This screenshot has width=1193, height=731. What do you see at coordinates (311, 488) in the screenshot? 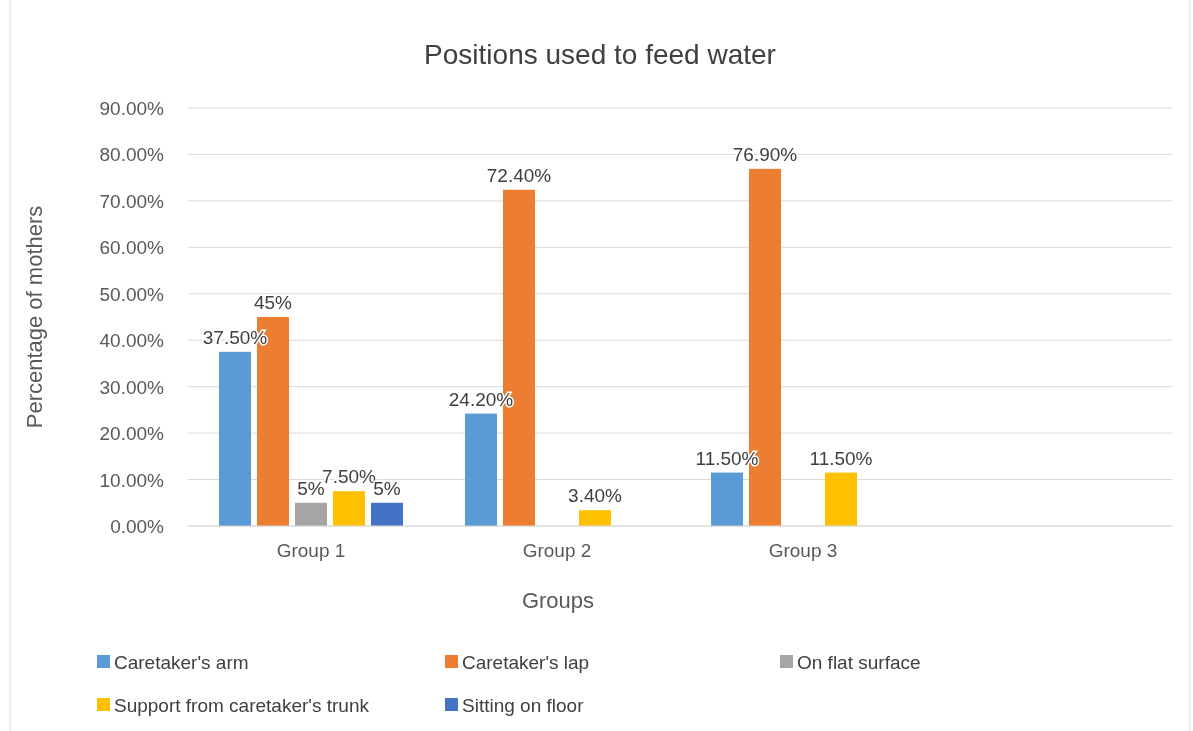
I see `data-label: 5%` at bounding box center [311, 488].